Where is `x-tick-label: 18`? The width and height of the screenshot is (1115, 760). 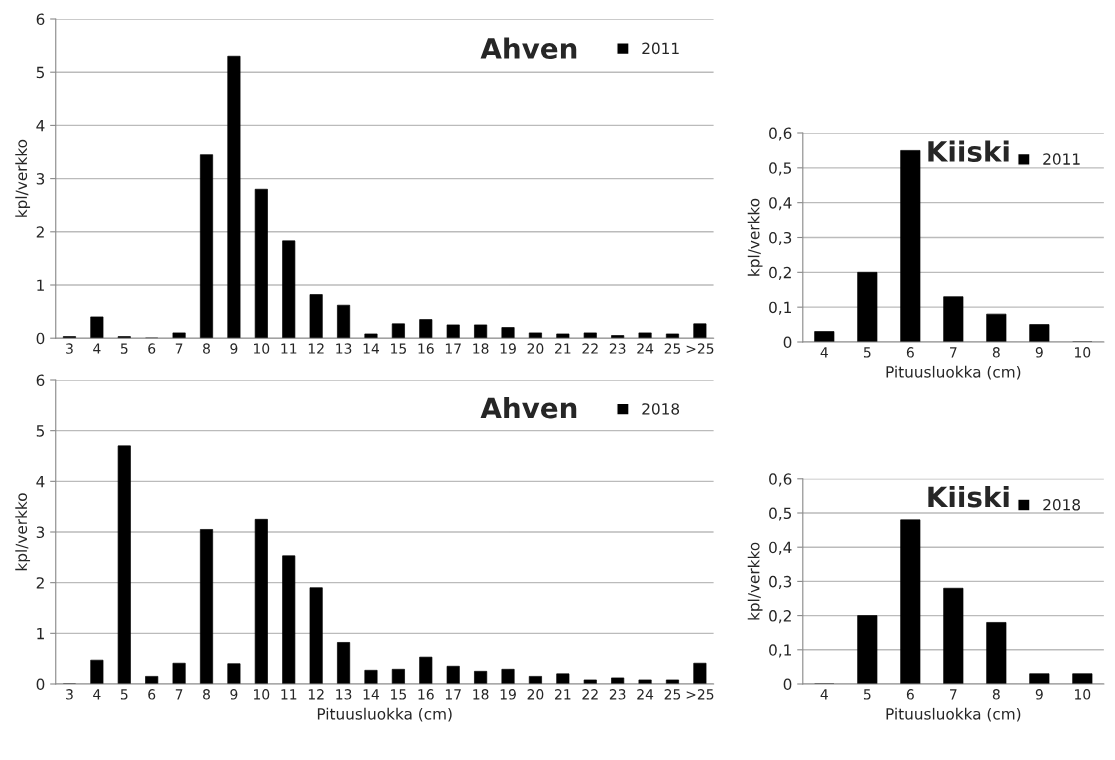
x-tick-label: 18 is located at coordinates (481, 348).